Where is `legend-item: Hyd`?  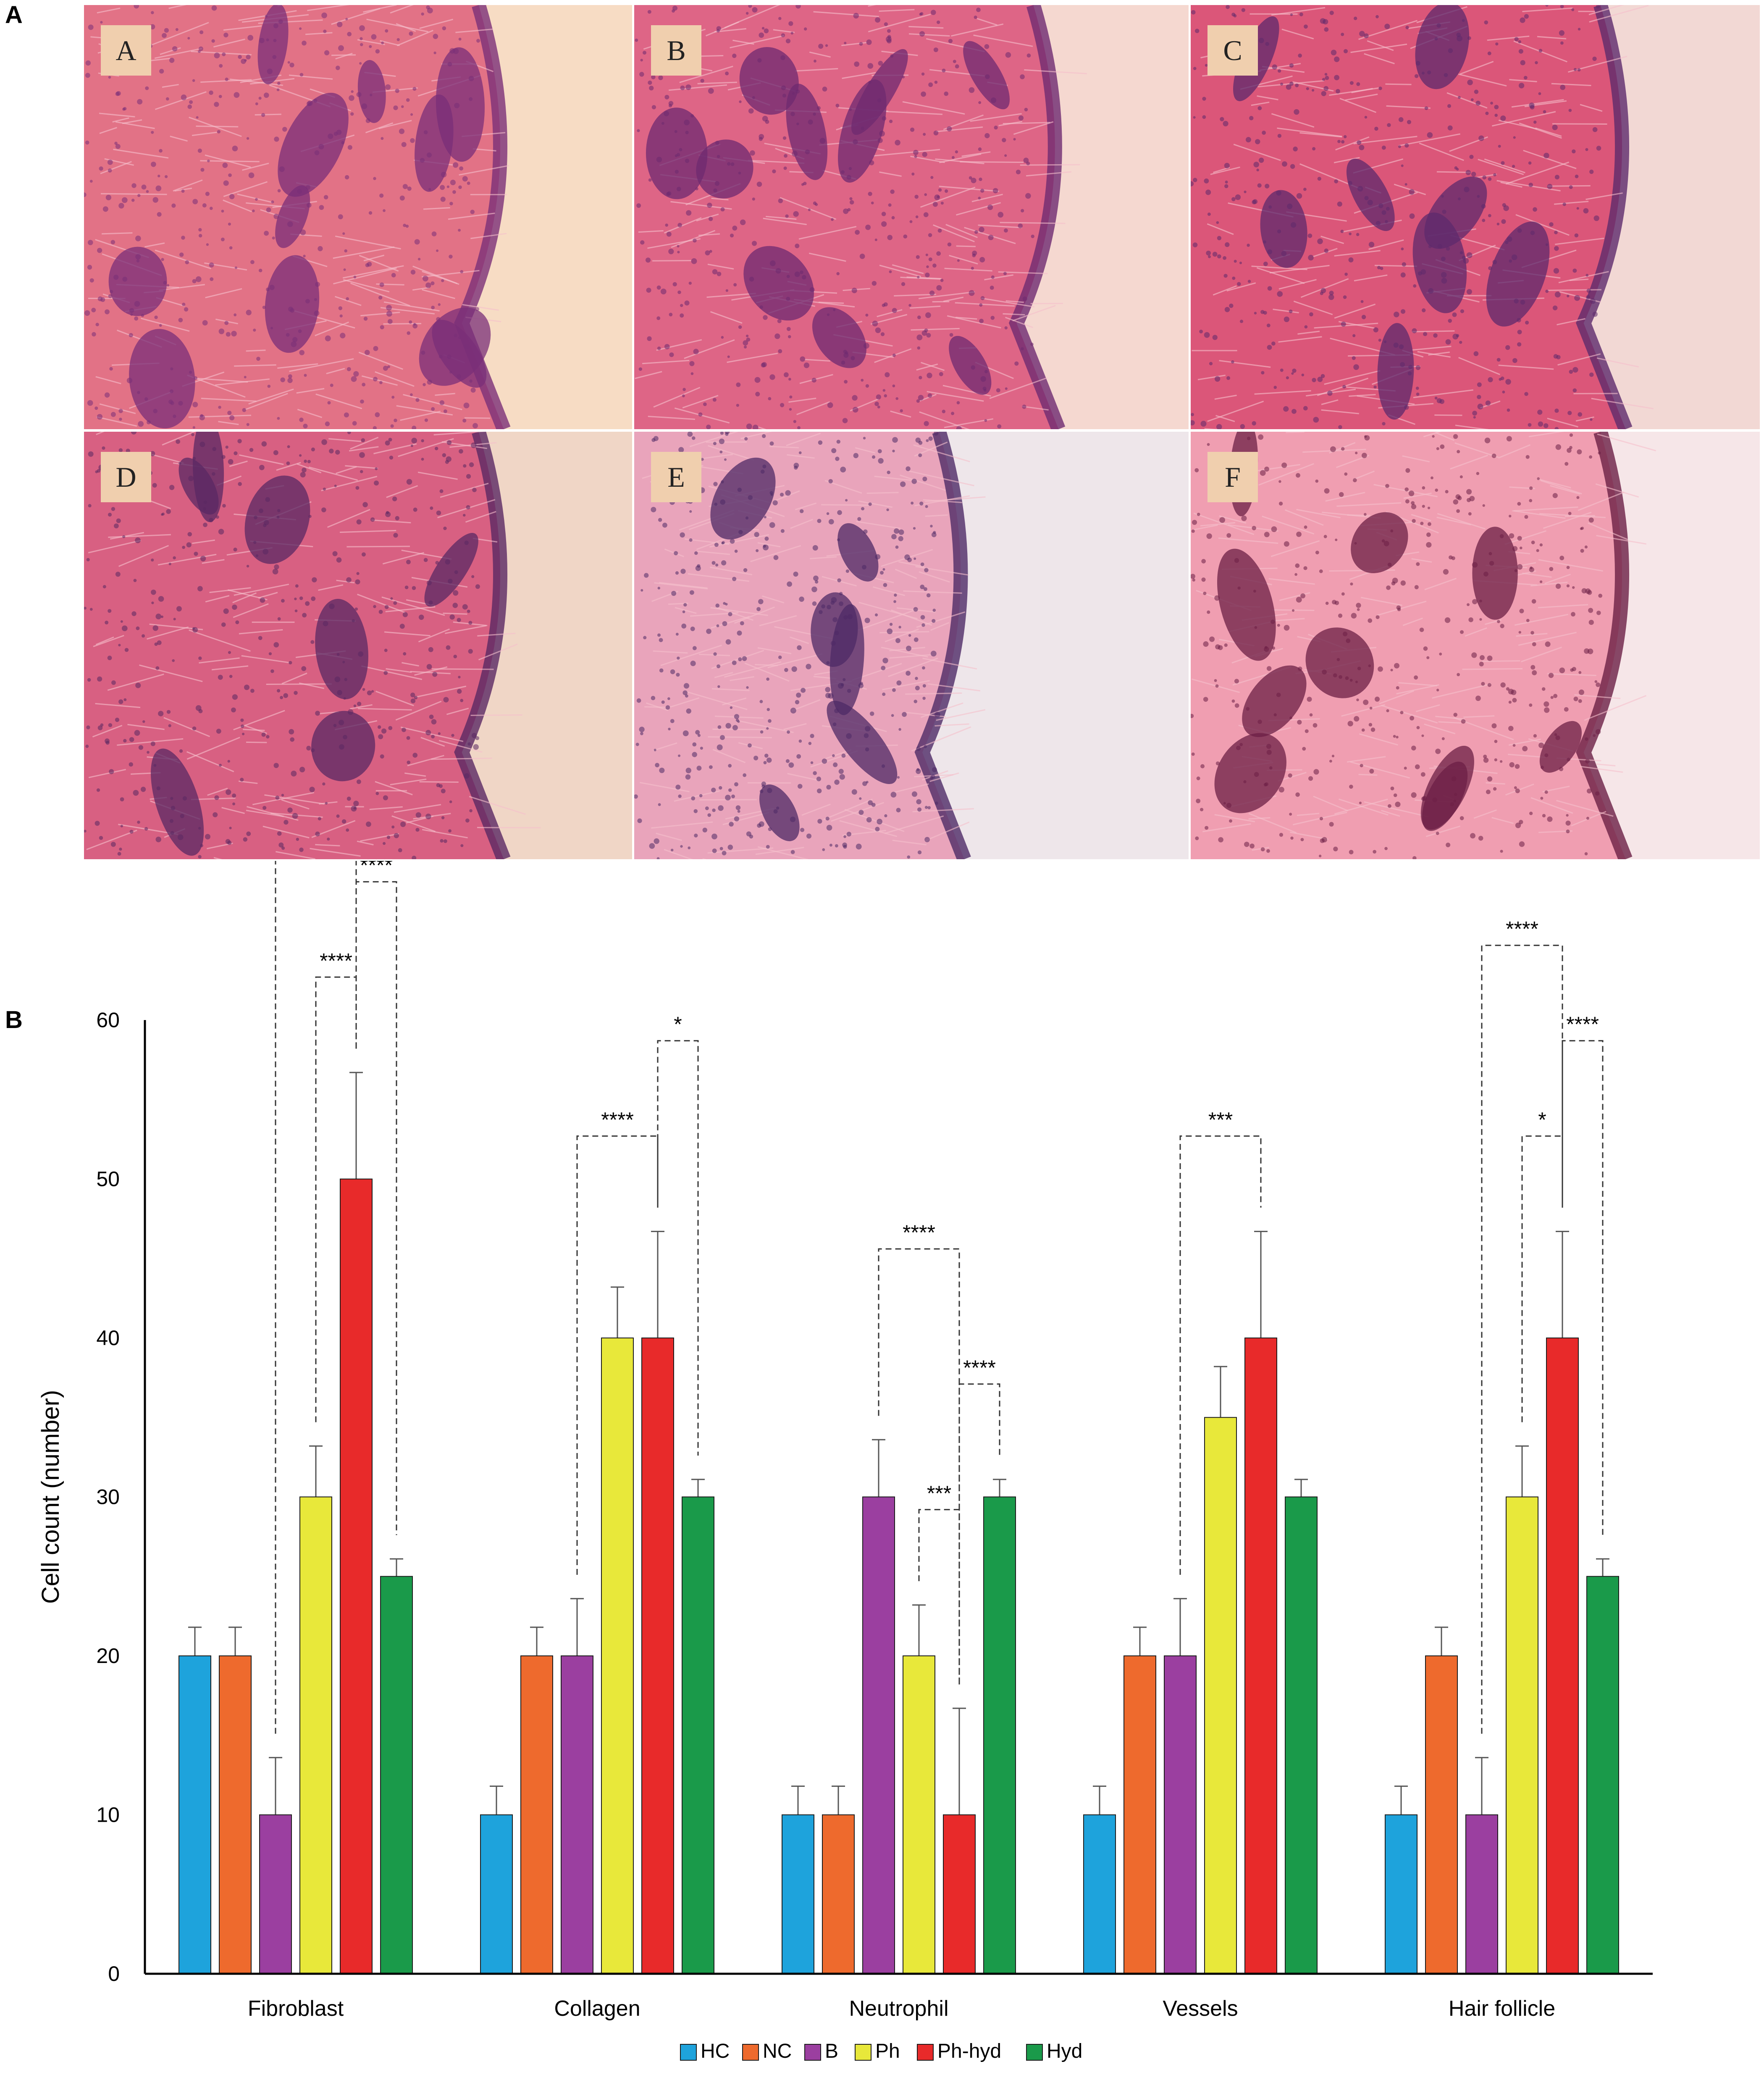
legend-item: Hyd is located at coordinates (1054, 2051).